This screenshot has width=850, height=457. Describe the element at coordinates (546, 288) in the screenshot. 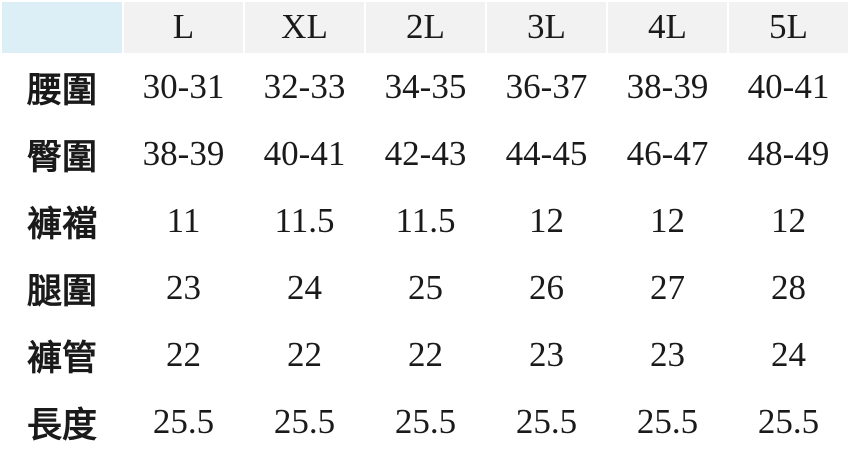

I see `measurement: 26` at that location.